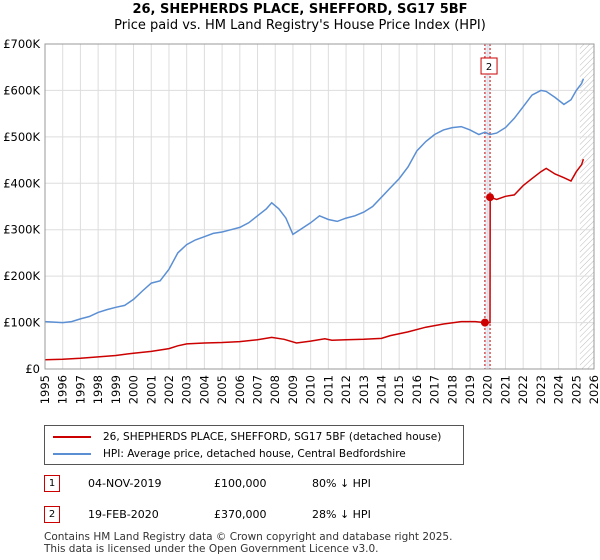 The image size is (600, 560). I want to click on x-tick-label: 2005, so click(222, 389).